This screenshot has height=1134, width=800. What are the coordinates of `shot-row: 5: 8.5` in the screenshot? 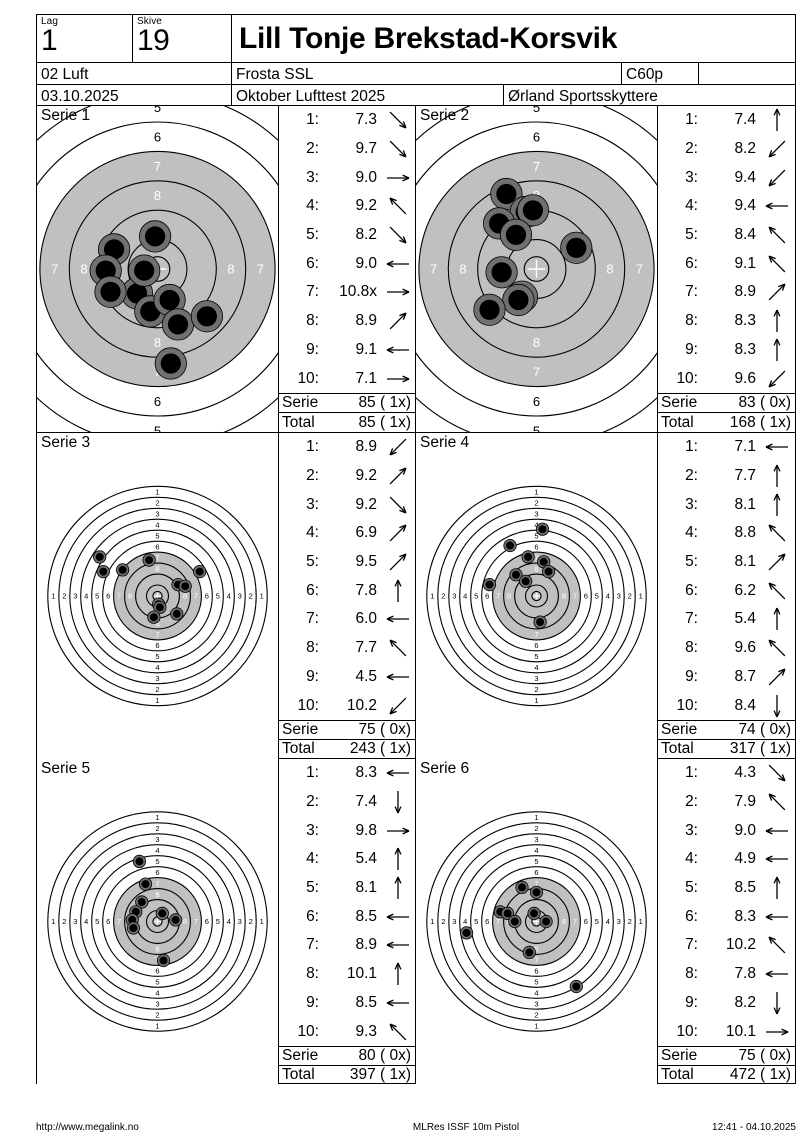 It's located at (726, 888).